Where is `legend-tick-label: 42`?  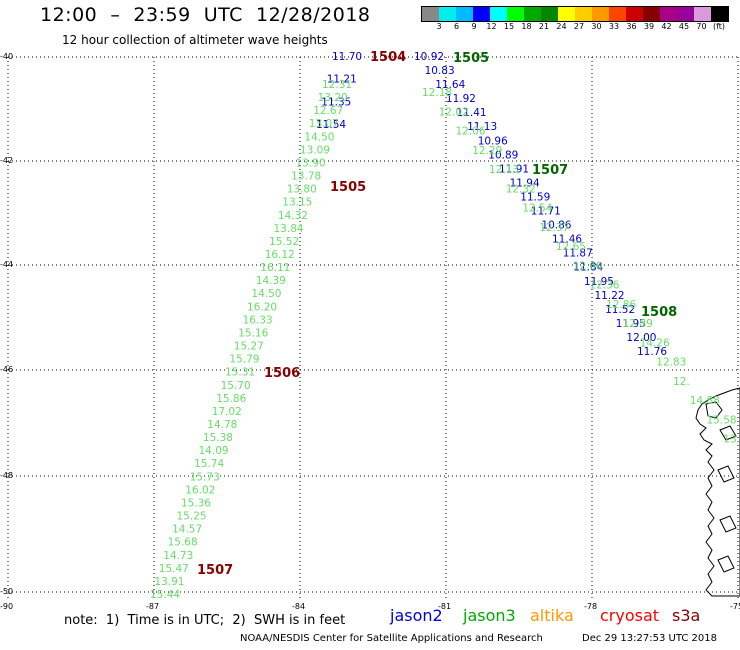 legend-tick-label: 42 is located at coordinates (666, 26).